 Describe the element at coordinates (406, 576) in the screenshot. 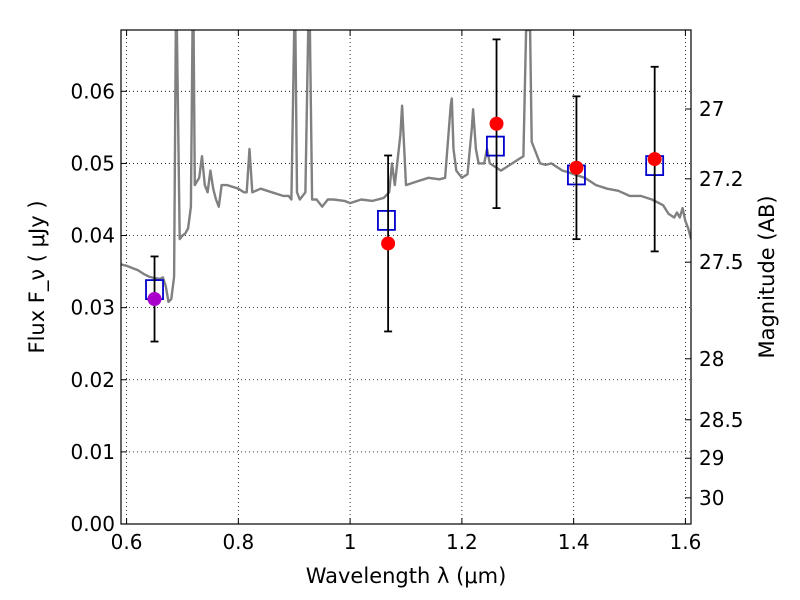

I see `x-axis-title: Wavelength λ (μm)` at that location.